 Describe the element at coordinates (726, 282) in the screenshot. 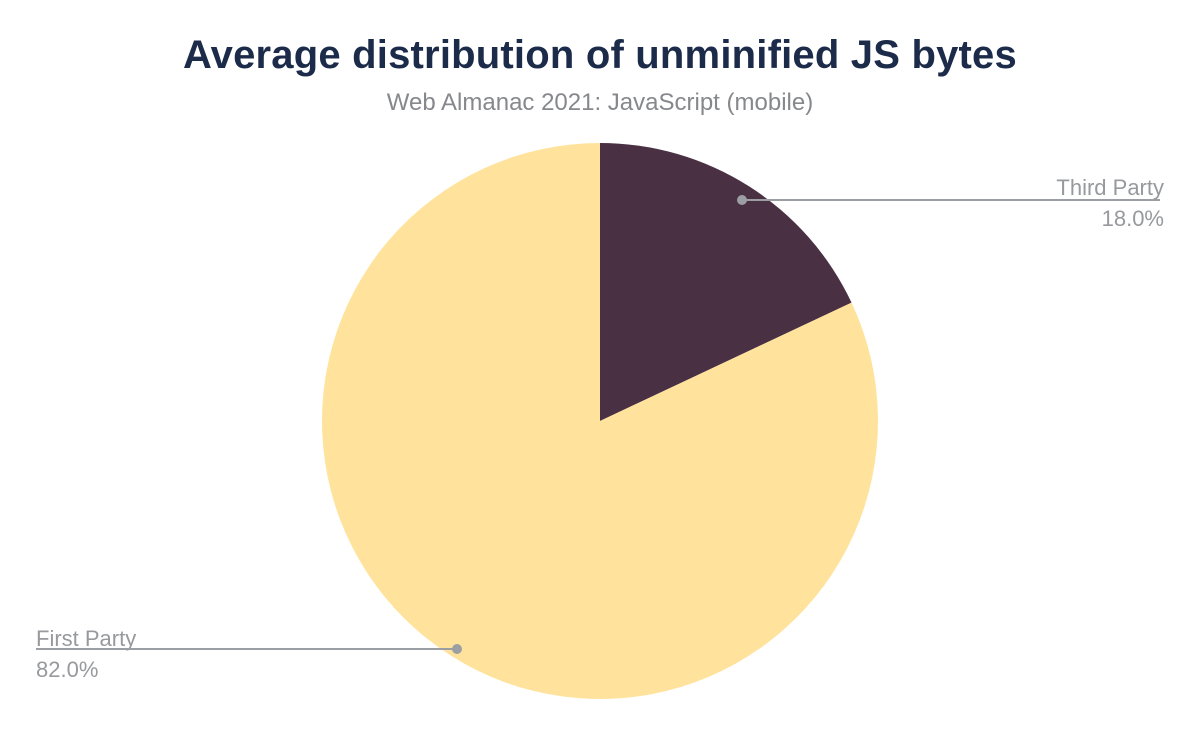

I see `pie-slice-third-party` at that location.